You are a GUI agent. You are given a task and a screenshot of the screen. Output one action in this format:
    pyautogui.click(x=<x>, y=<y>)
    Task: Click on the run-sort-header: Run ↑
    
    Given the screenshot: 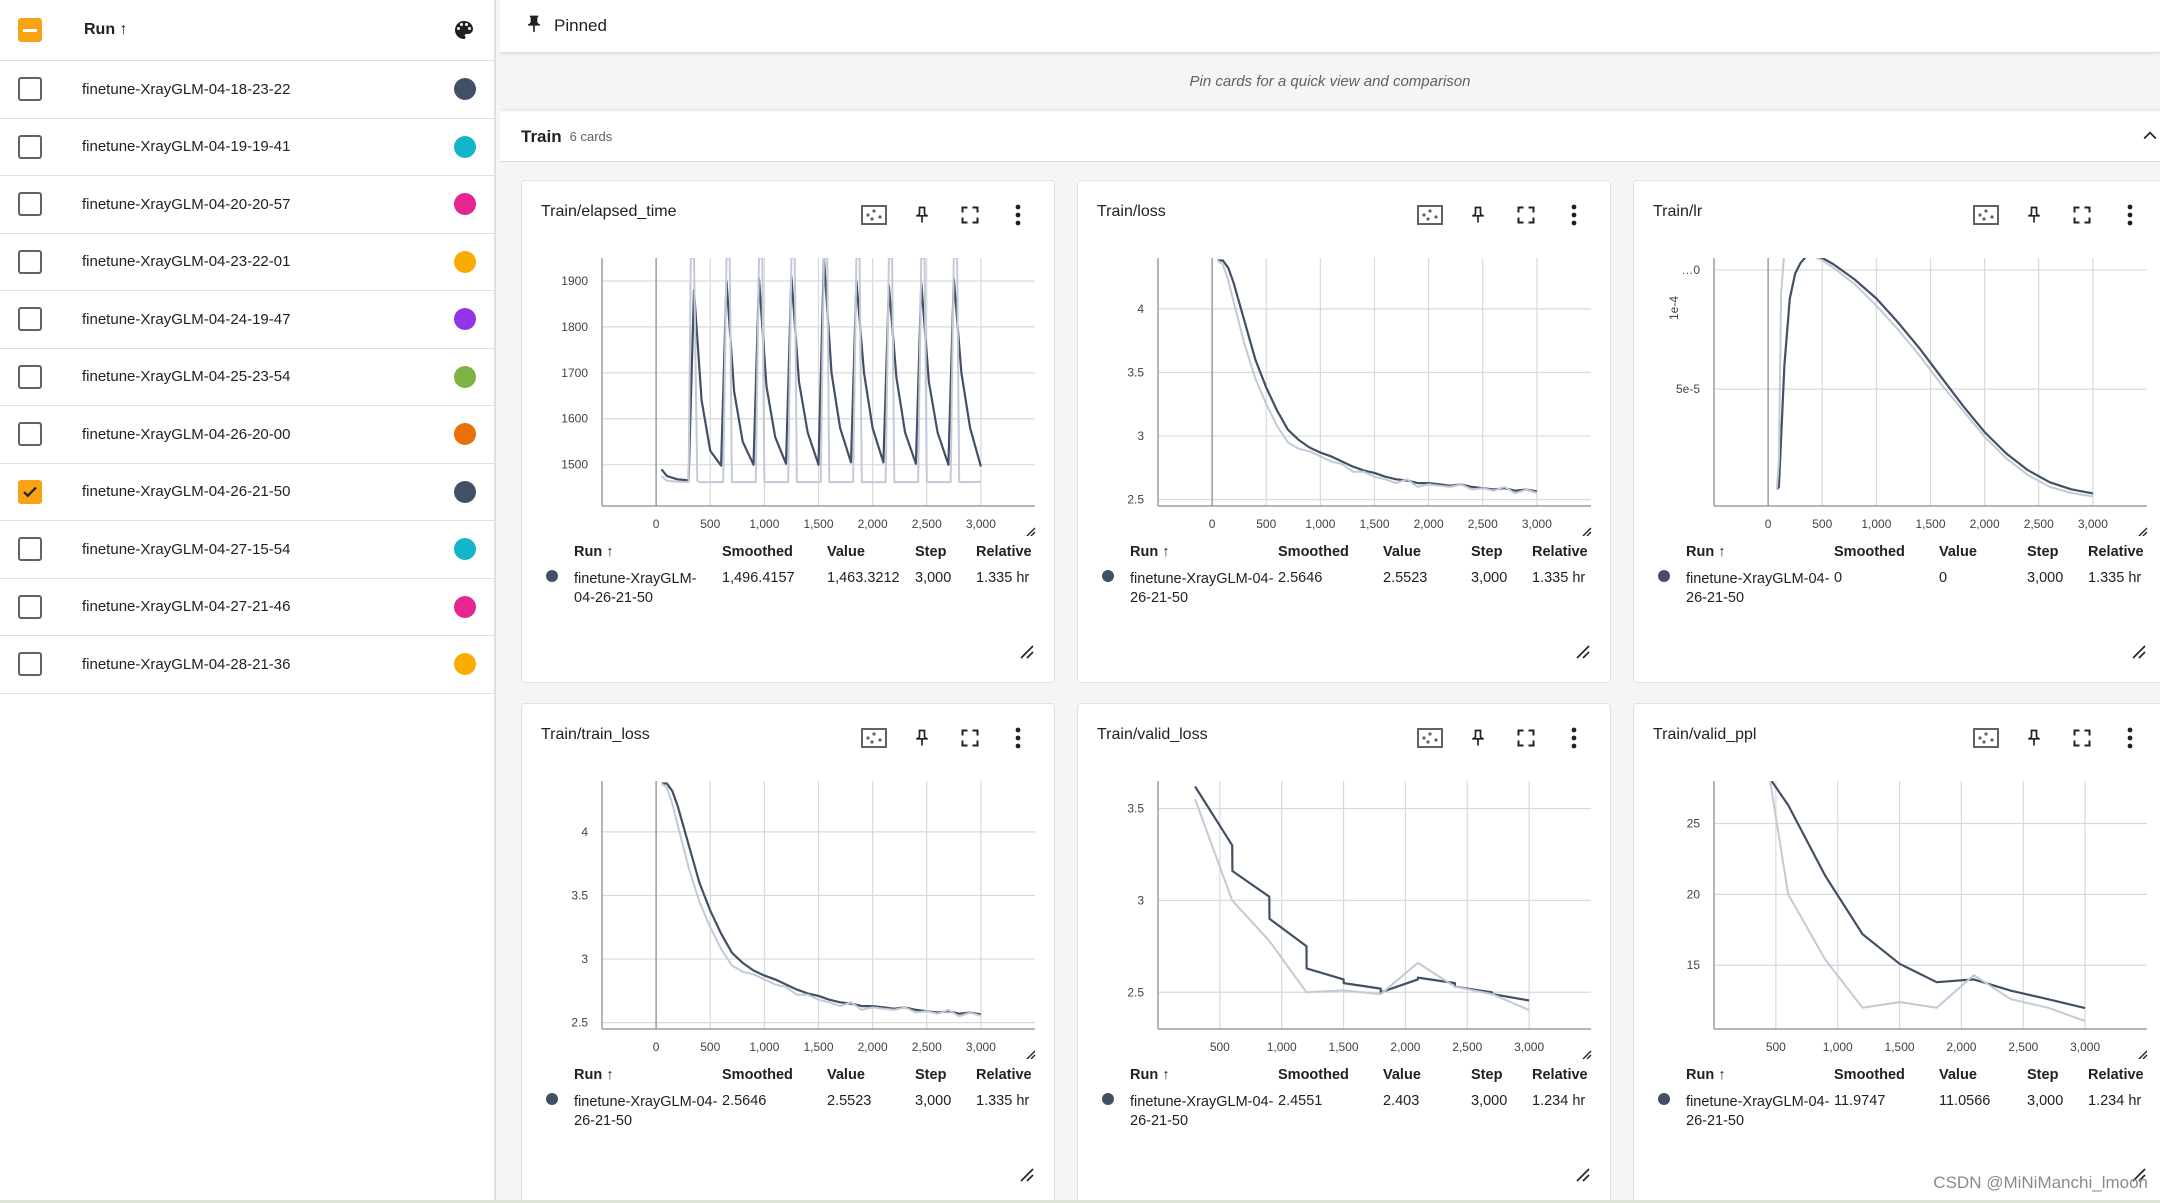 What is the action you would take?
    pyautogui.click(x=106, y=29)
    